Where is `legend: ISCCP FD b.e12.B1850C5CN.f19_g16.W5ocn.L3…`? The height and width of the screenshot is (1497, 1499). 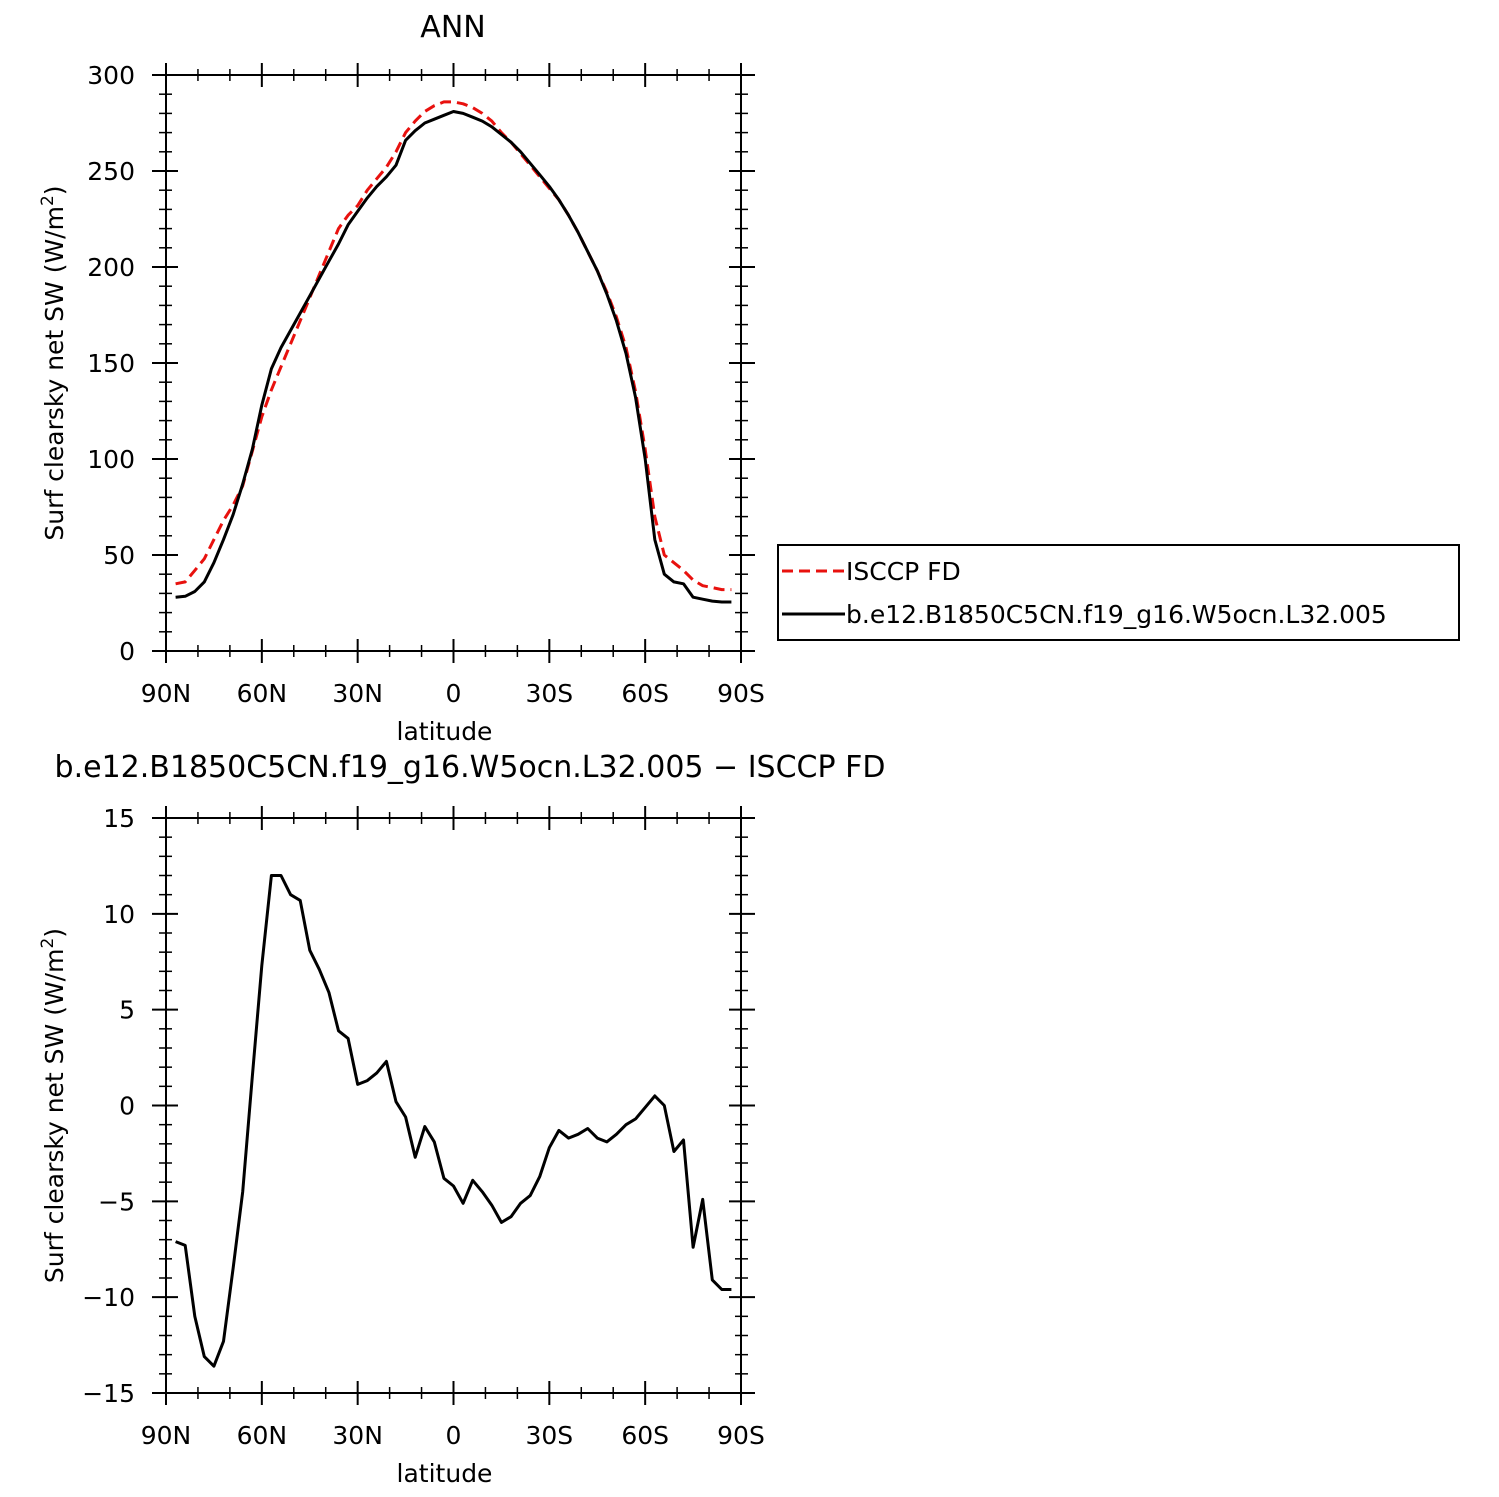
legend: ISCCP FD b.e12.B1850C5CN.f19_g16.W5ocn.L3… is located at coordinates (1118, 592).